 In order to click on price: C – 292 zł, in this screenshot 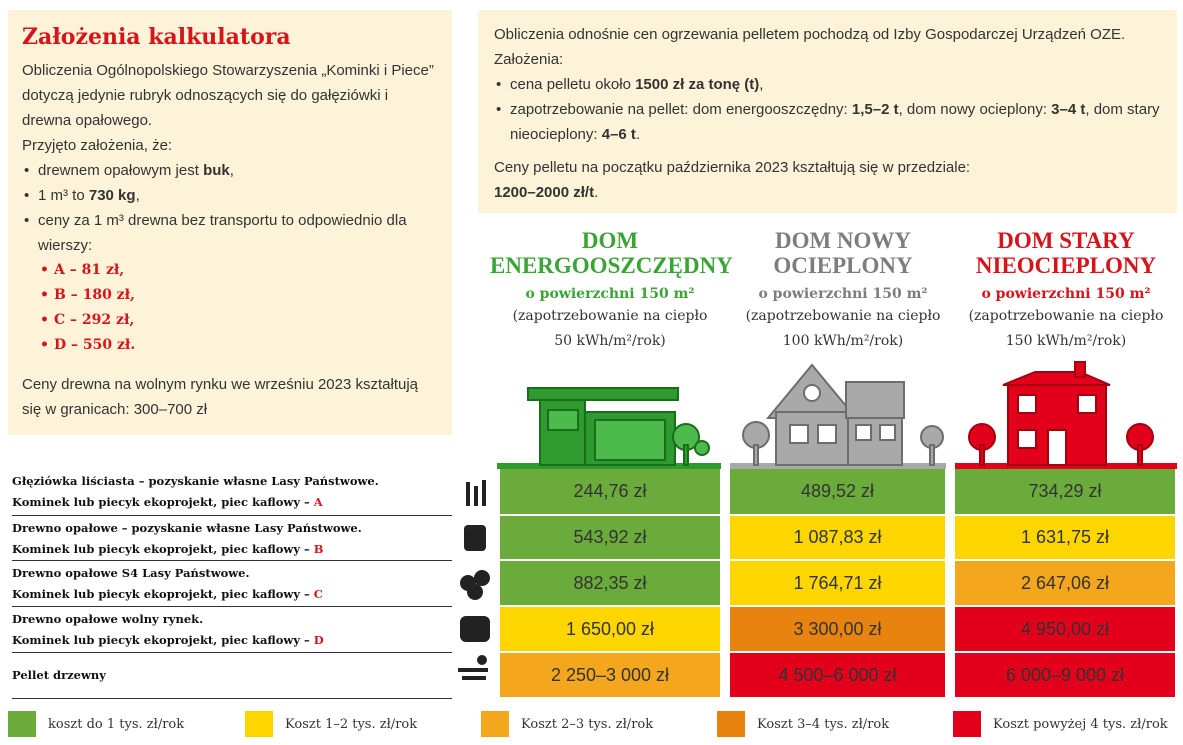, I will do `click(238, 320)`.